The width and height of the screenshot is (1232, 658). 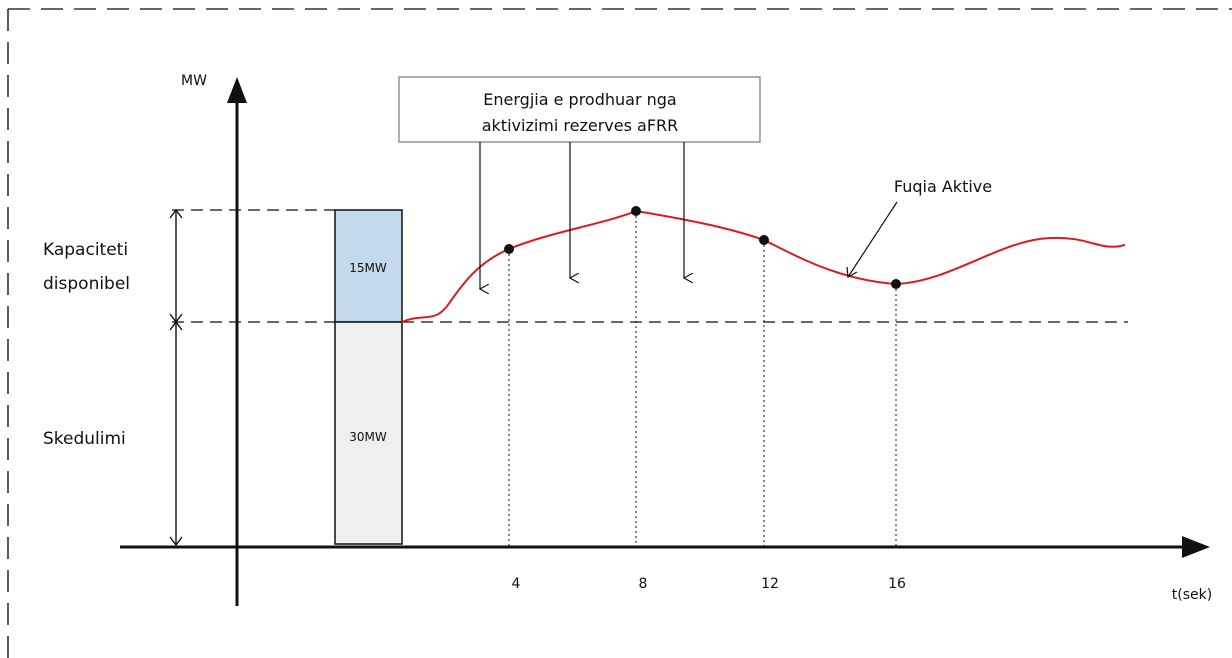 What do you see at coordinates (368, 437) in the screenshot?
I see `bar-bottom-value: 30MW` at bounding box center [368, 437].